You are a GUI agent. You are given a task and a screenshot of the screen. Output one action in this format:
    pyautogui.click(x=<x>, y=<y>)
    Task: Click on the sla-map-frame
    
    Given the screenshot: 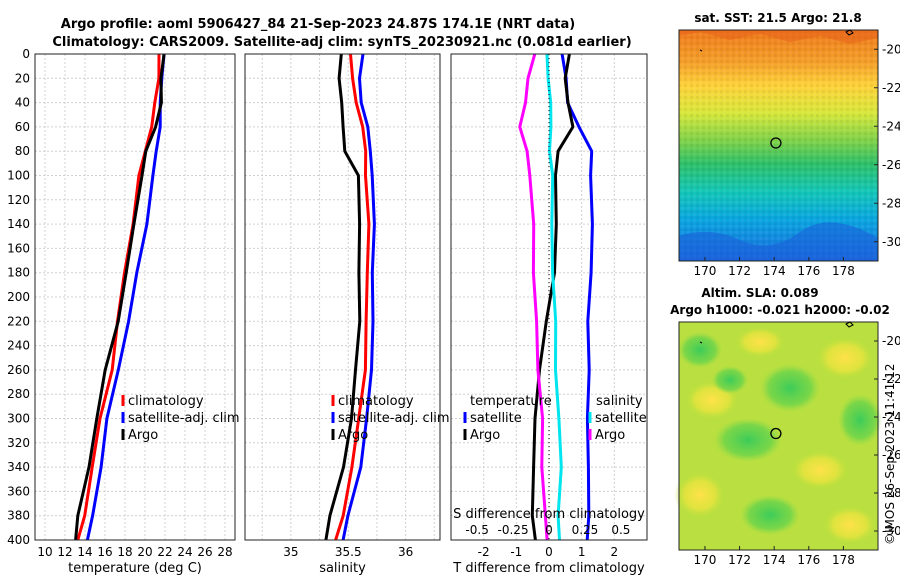 What is the action you would take?
    pyautogui.click(x=778, y=436)
    